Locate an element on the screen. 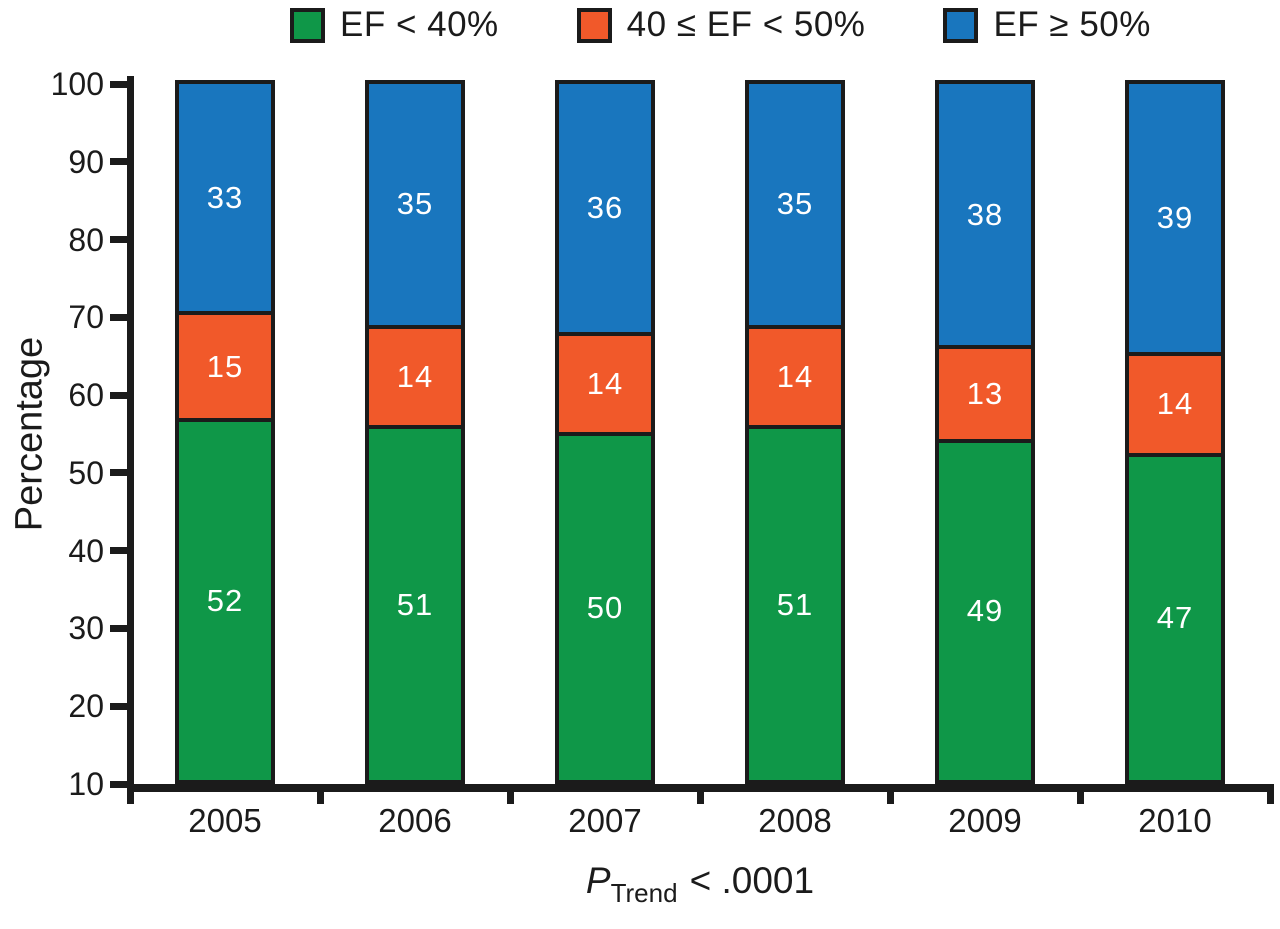 This screenshot has height=929, width=1280. bar-segment: 49 is located at coordinates (985, 611).